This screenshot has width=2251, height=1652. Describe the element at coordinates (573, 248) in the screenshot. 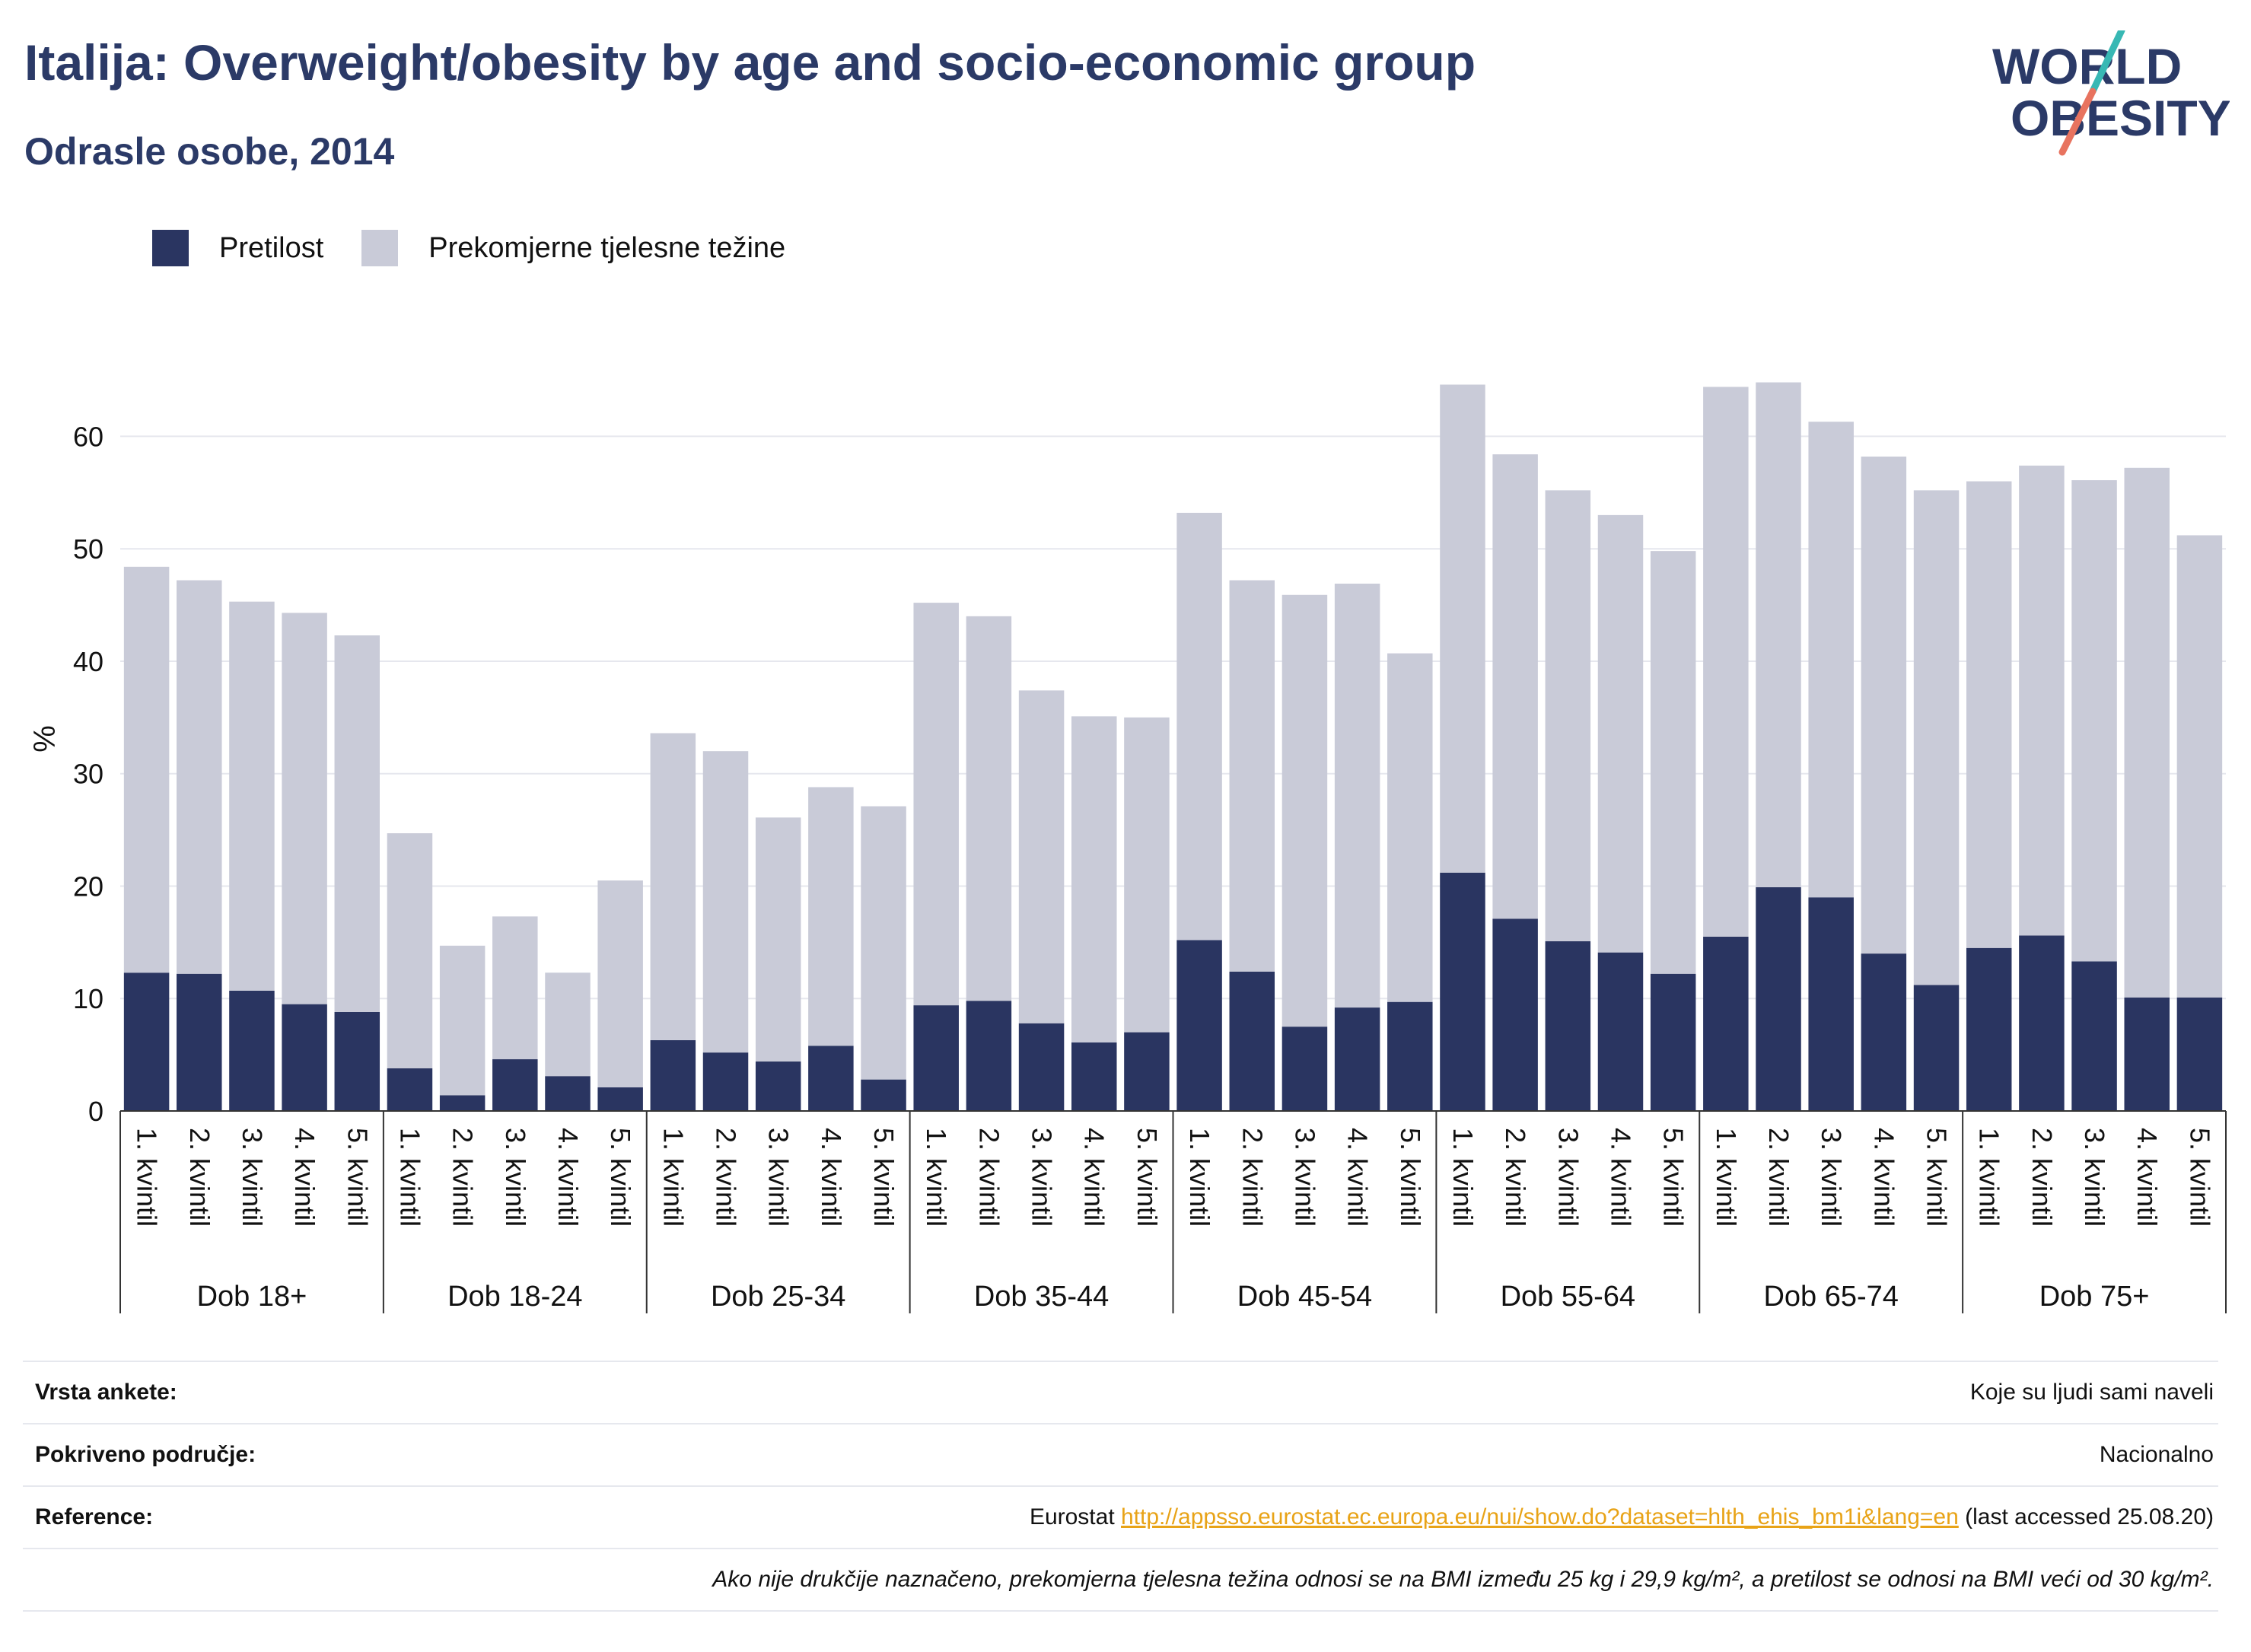

I see `legend-item-overweight: Prekomjerne tjelesne težine` at that location.